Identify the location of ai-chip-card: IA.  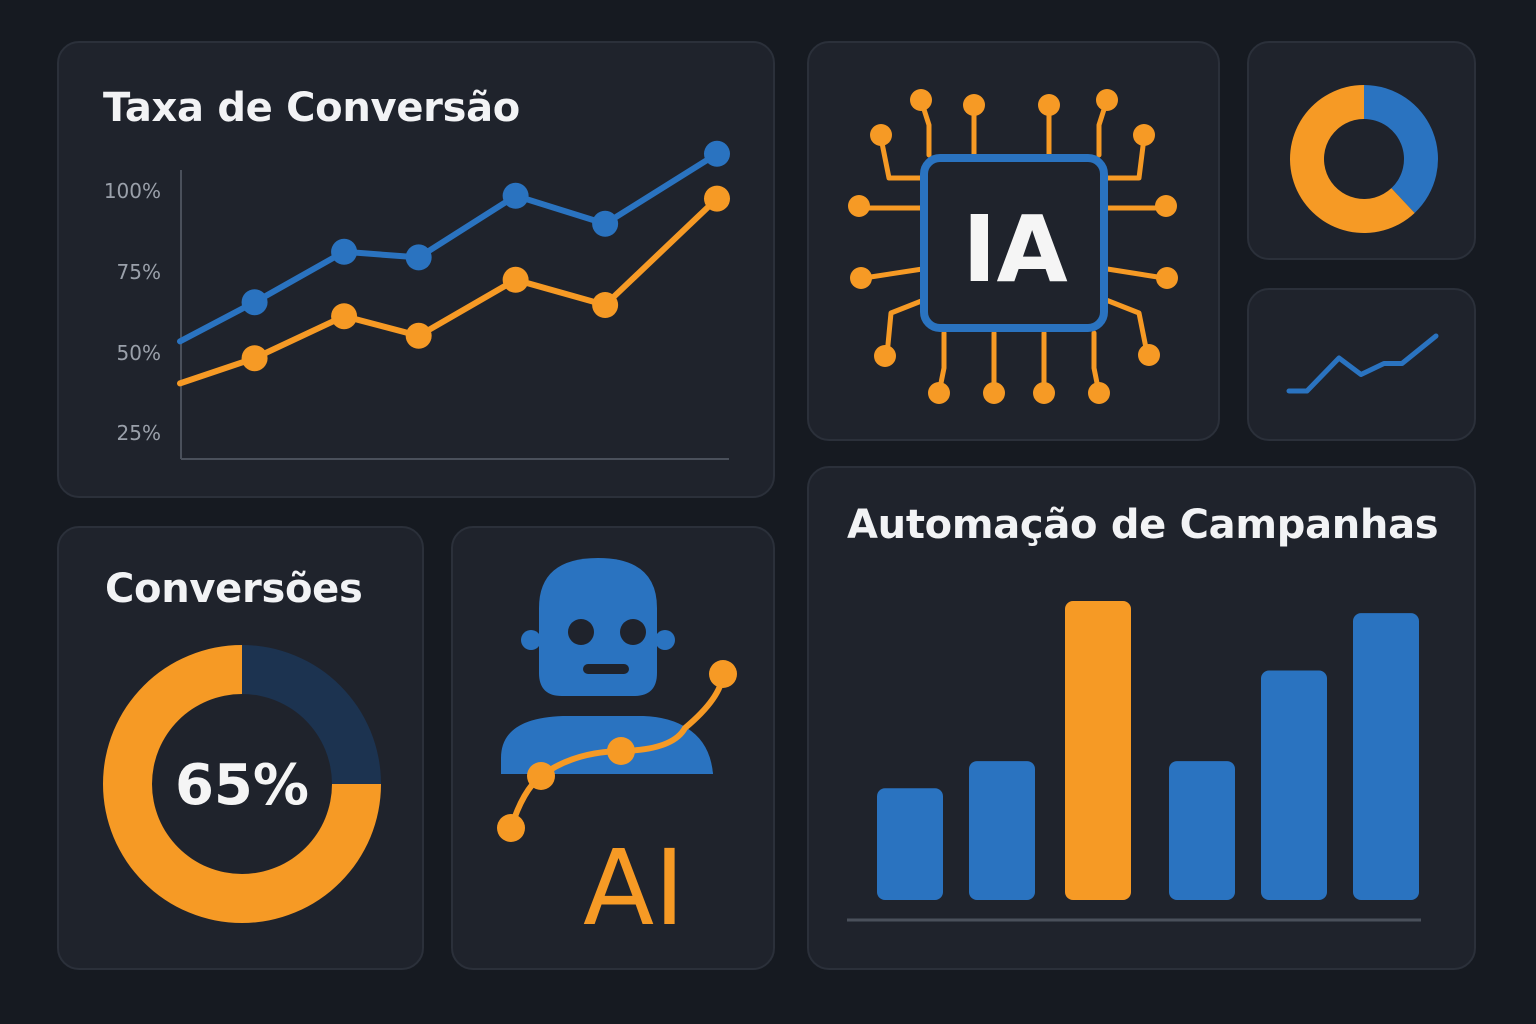
(1013, 241).